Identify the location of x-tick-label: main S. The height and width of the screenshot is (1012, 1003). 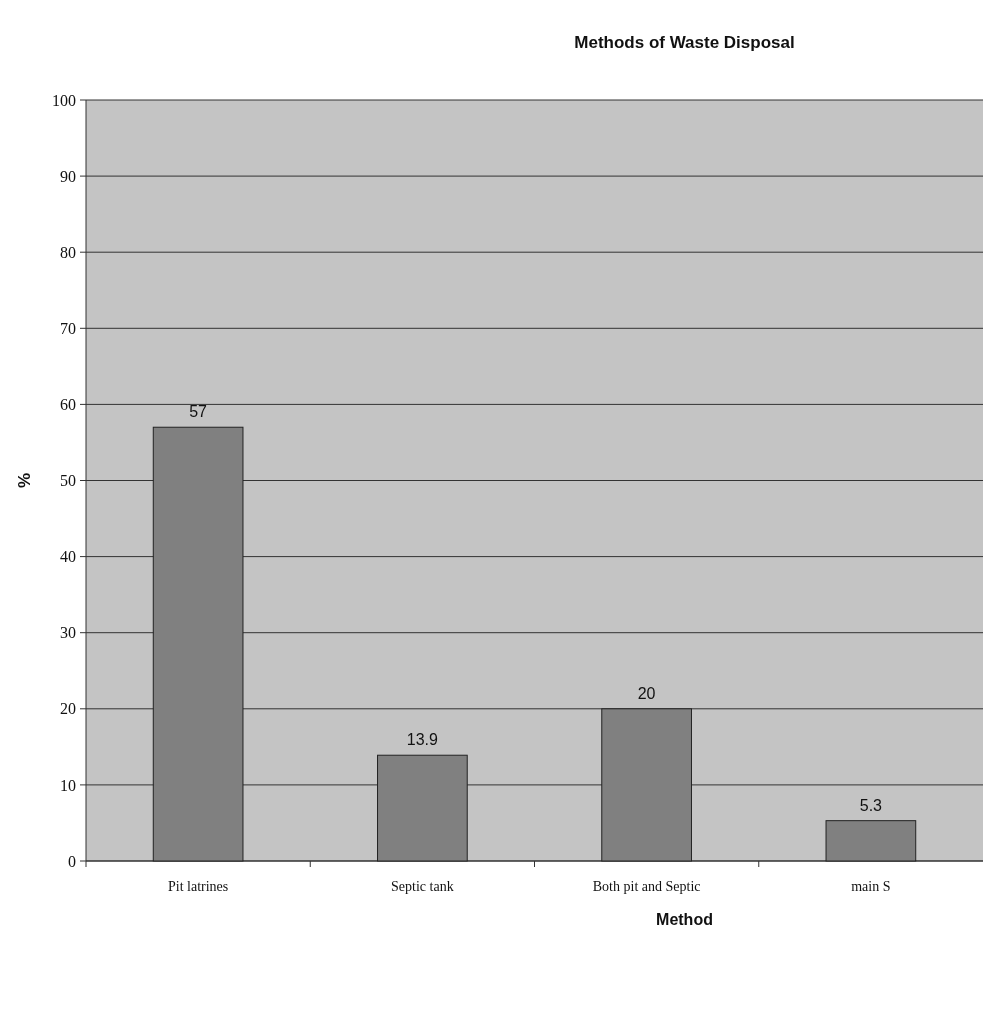
(871, 886).